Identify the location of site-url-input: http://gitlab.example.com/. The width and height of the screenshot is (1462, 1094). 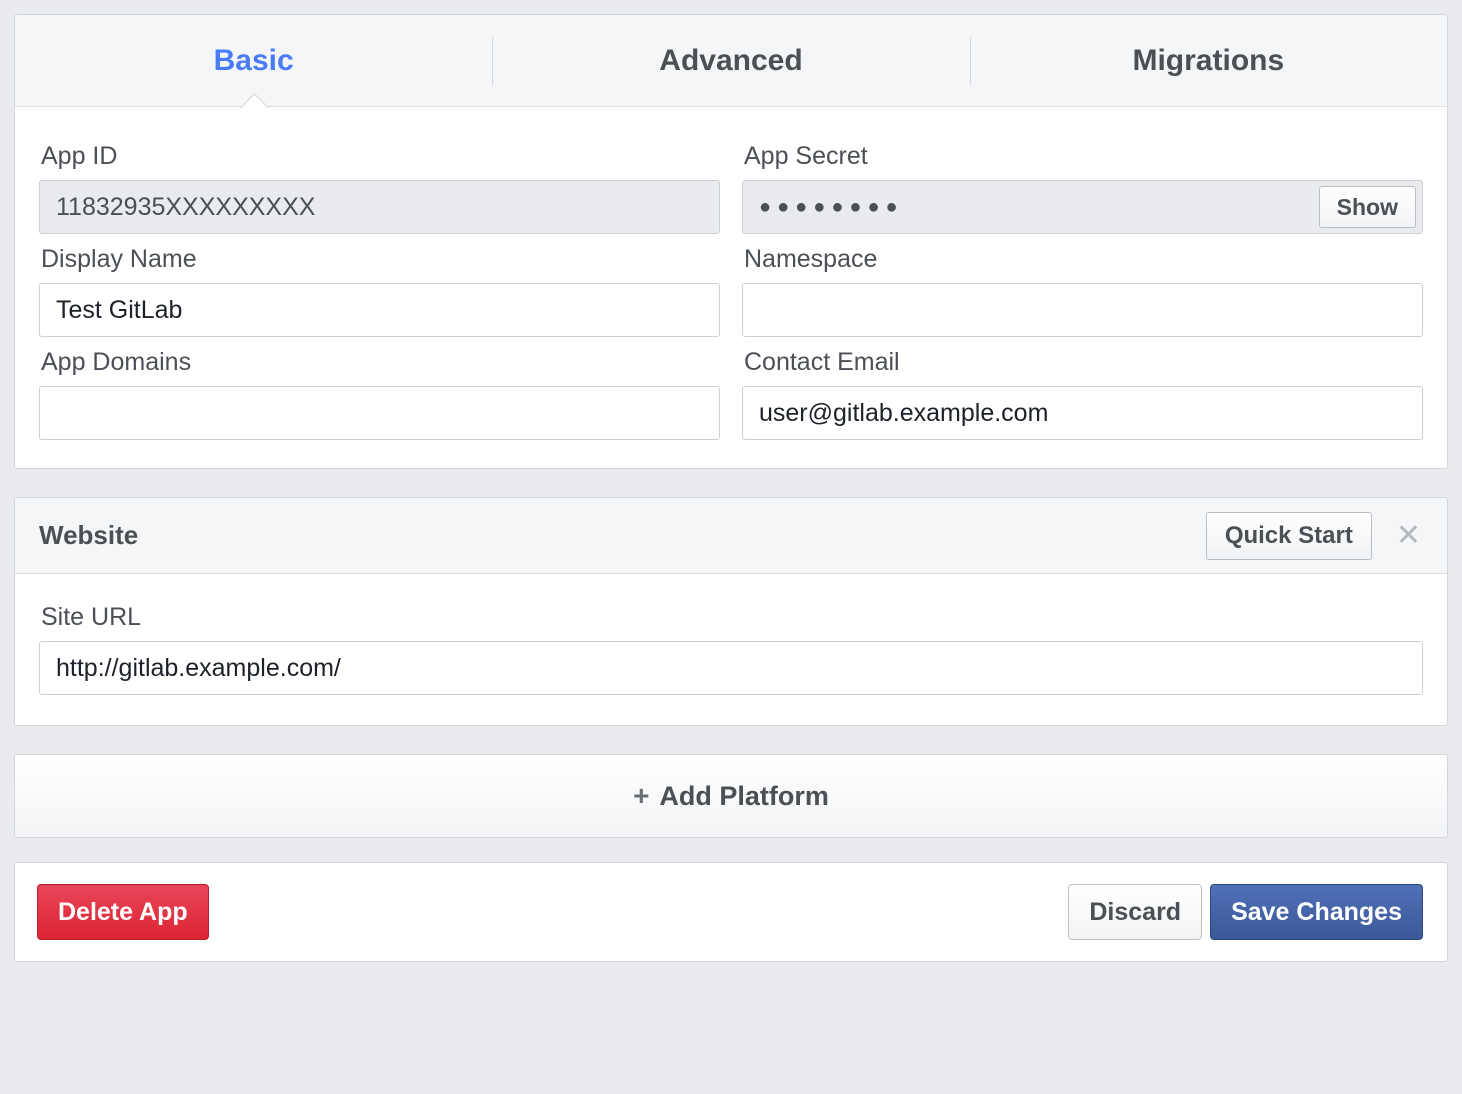
(731, 668).